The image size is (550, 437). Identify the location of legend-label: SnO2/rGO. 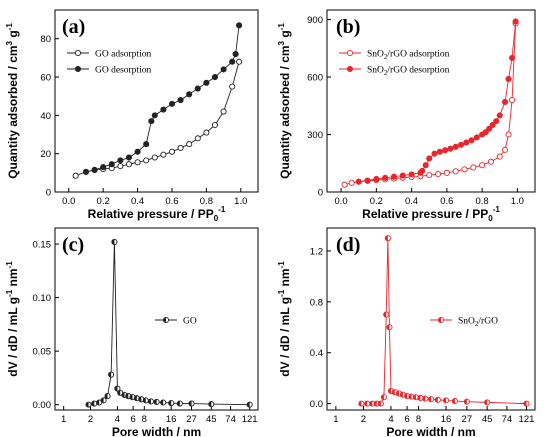
(478, 323).